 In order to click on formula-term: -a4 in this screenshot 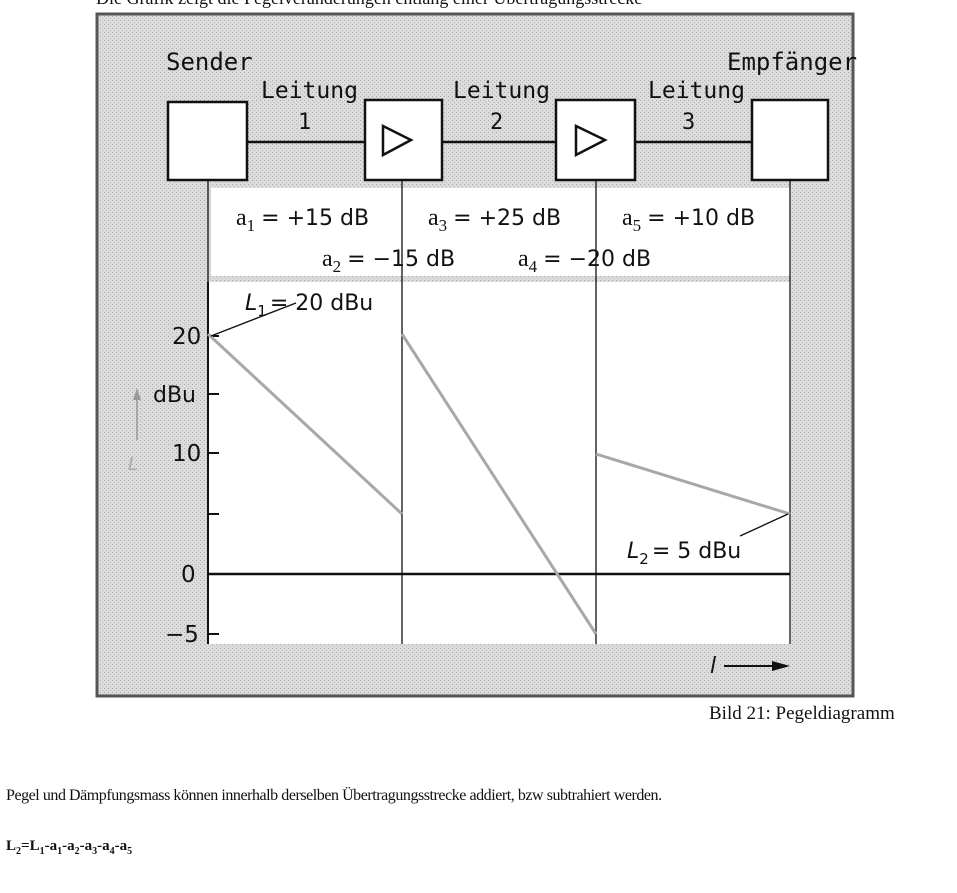, I will do `click(106, 847)`.